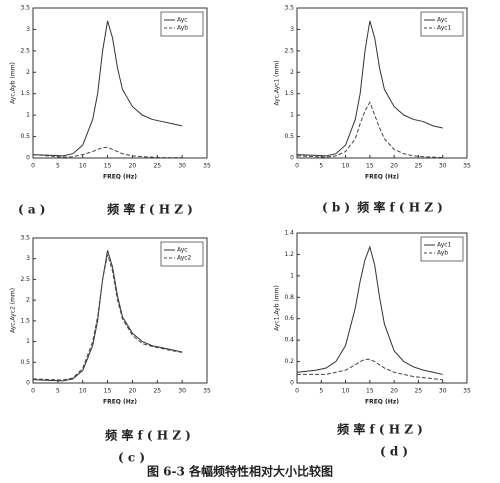 This screenshot has height=483, width=500. What do you see at coordinates (289, 340) in the screenshot?
I see `y-tick-label: 0.4` at bounding box center [289, 340].